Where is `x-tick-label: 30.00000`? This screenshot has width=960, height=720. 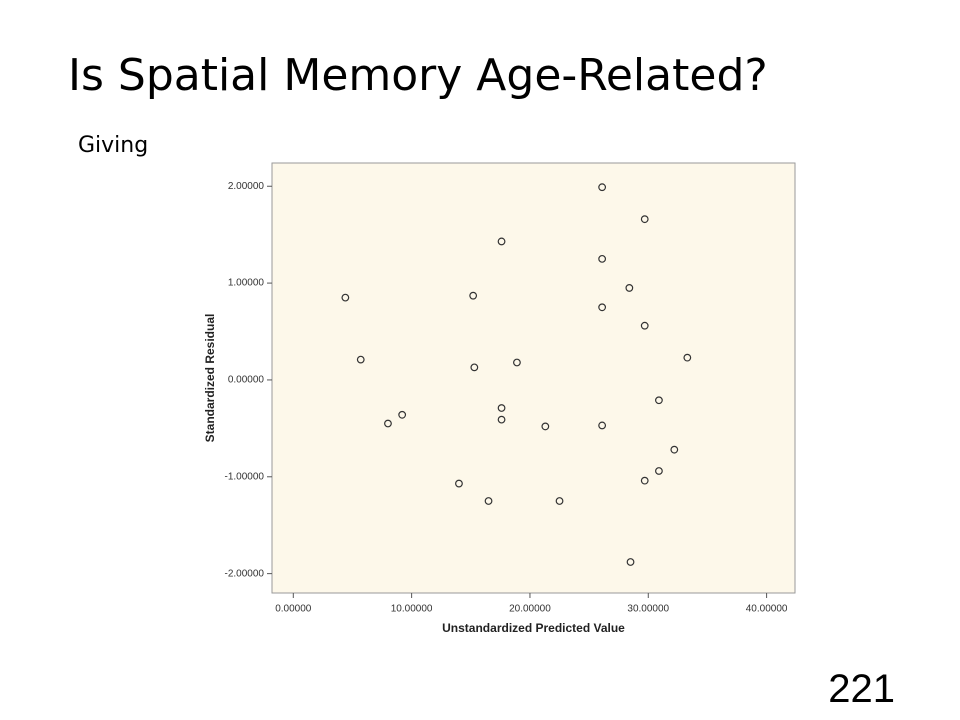
x-tick-label: 30.00000 is located at coordinates (648, 609).